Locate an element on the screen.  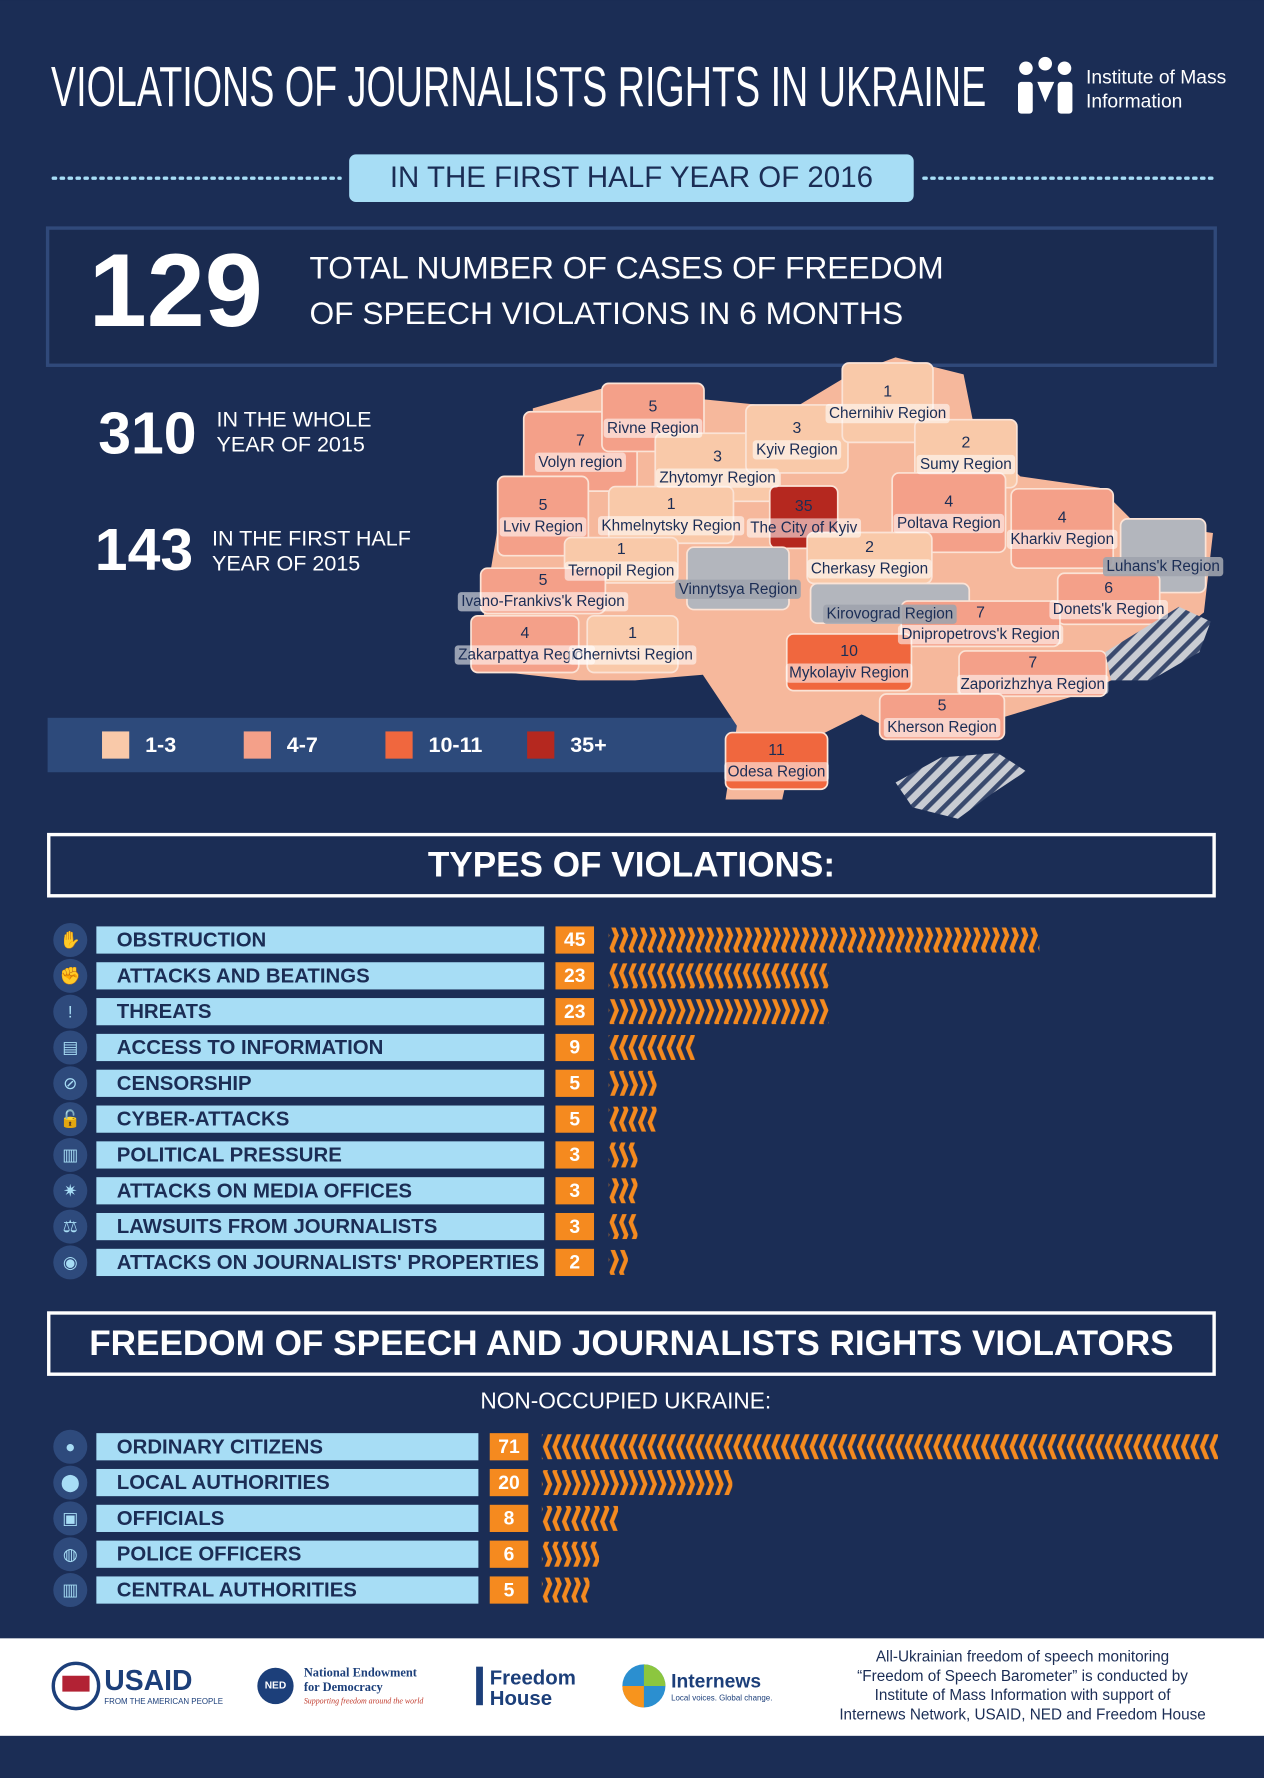
region-value: 5 is located at coordinates (543, 505).